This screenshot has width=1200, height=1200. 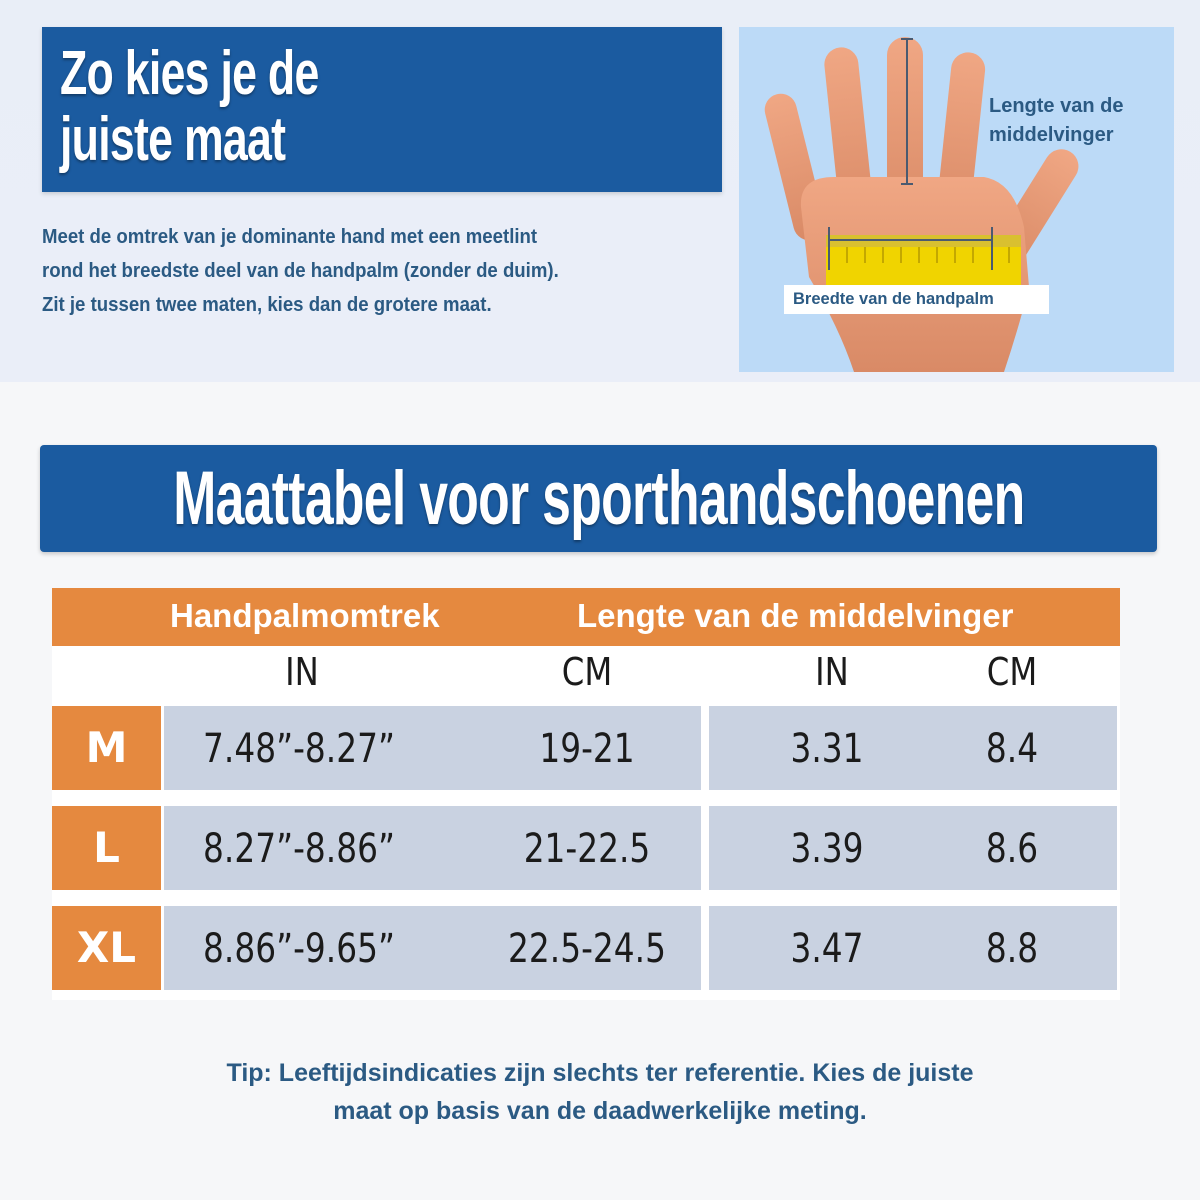 What do you see at coordinates (173, 139) in the screenshot?
I see `title-line-2: juiste maat` at bounding box center [173, 139].